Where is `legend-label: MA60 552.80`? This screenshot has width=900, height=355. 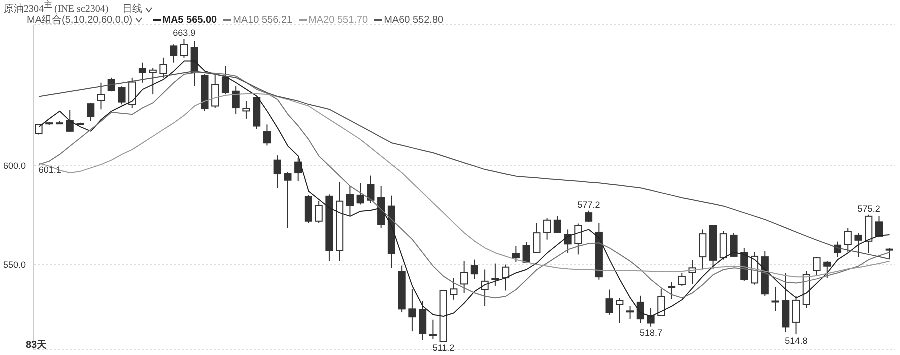 legend-label: MA60 552.80 is located at coordinates (413, 20).